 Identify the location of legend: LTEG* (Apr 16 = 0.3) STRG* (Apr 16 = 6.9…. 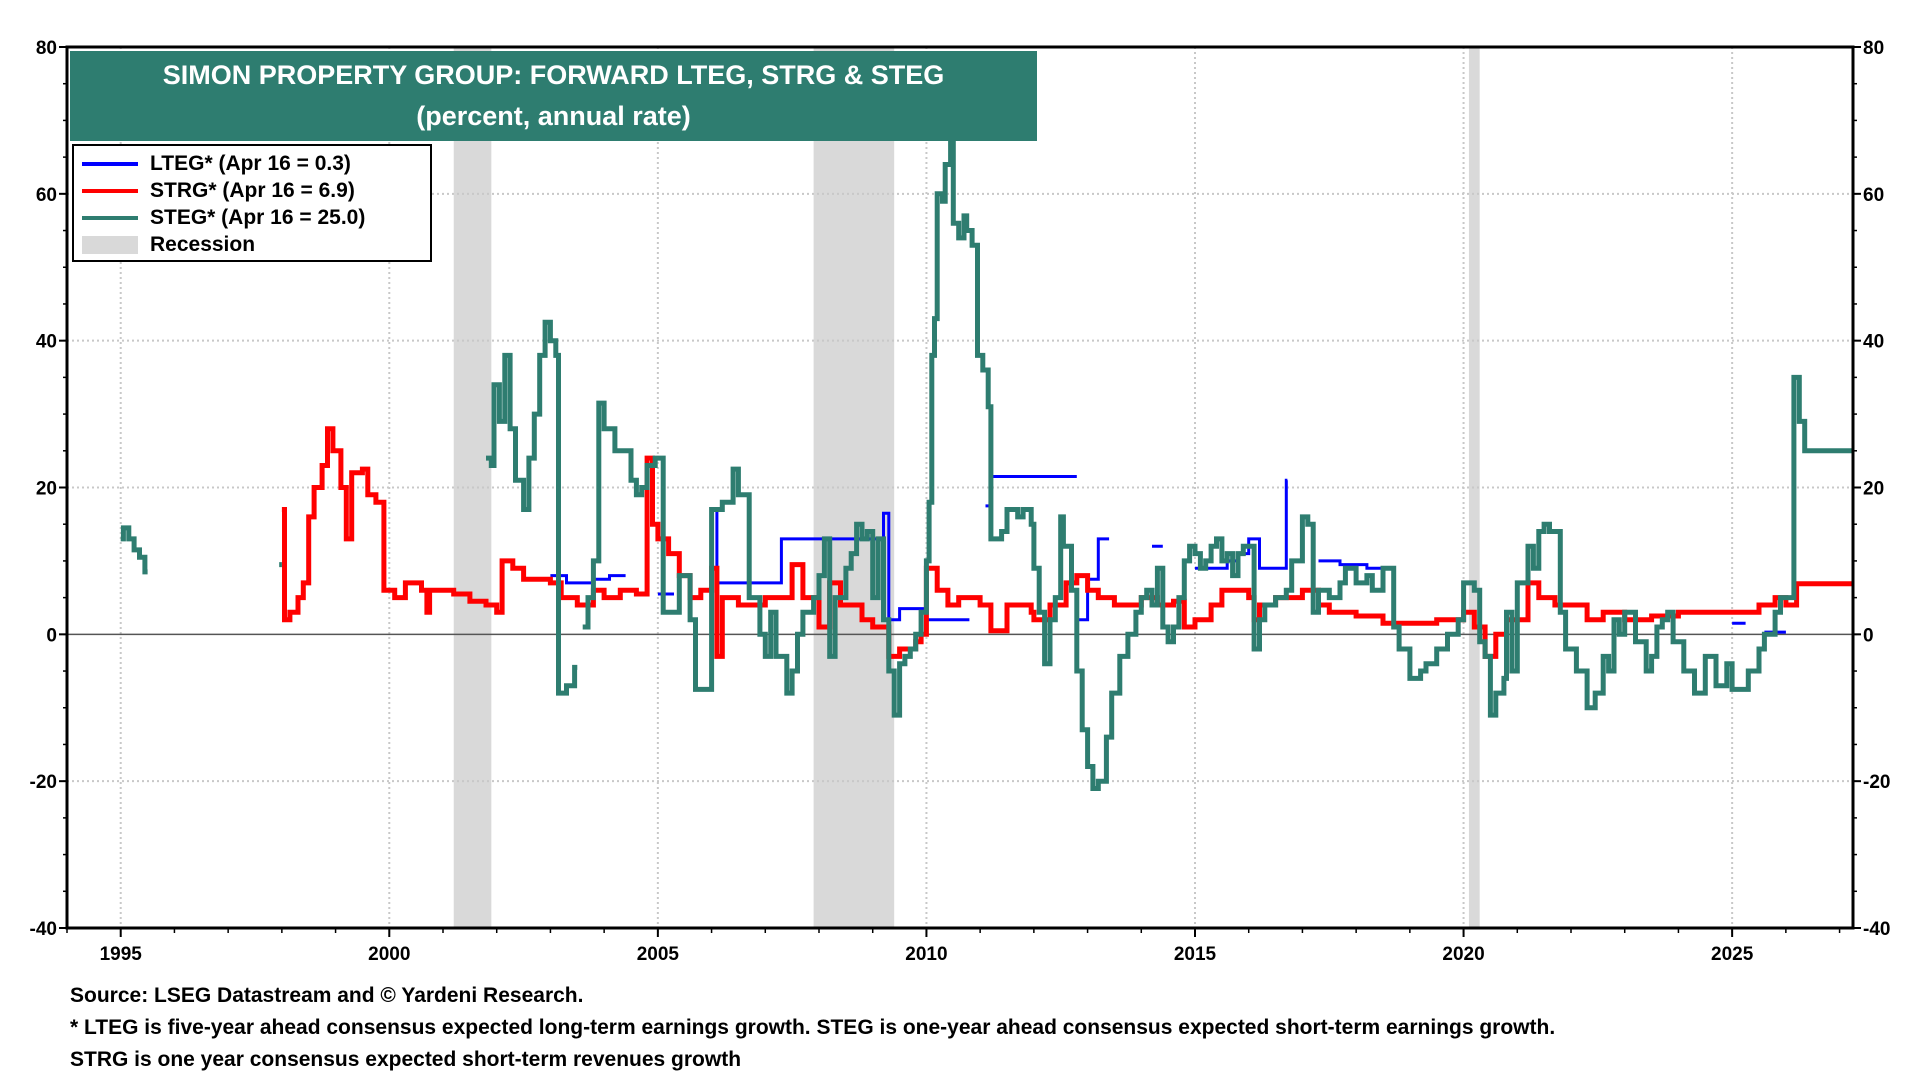
(252, 203).